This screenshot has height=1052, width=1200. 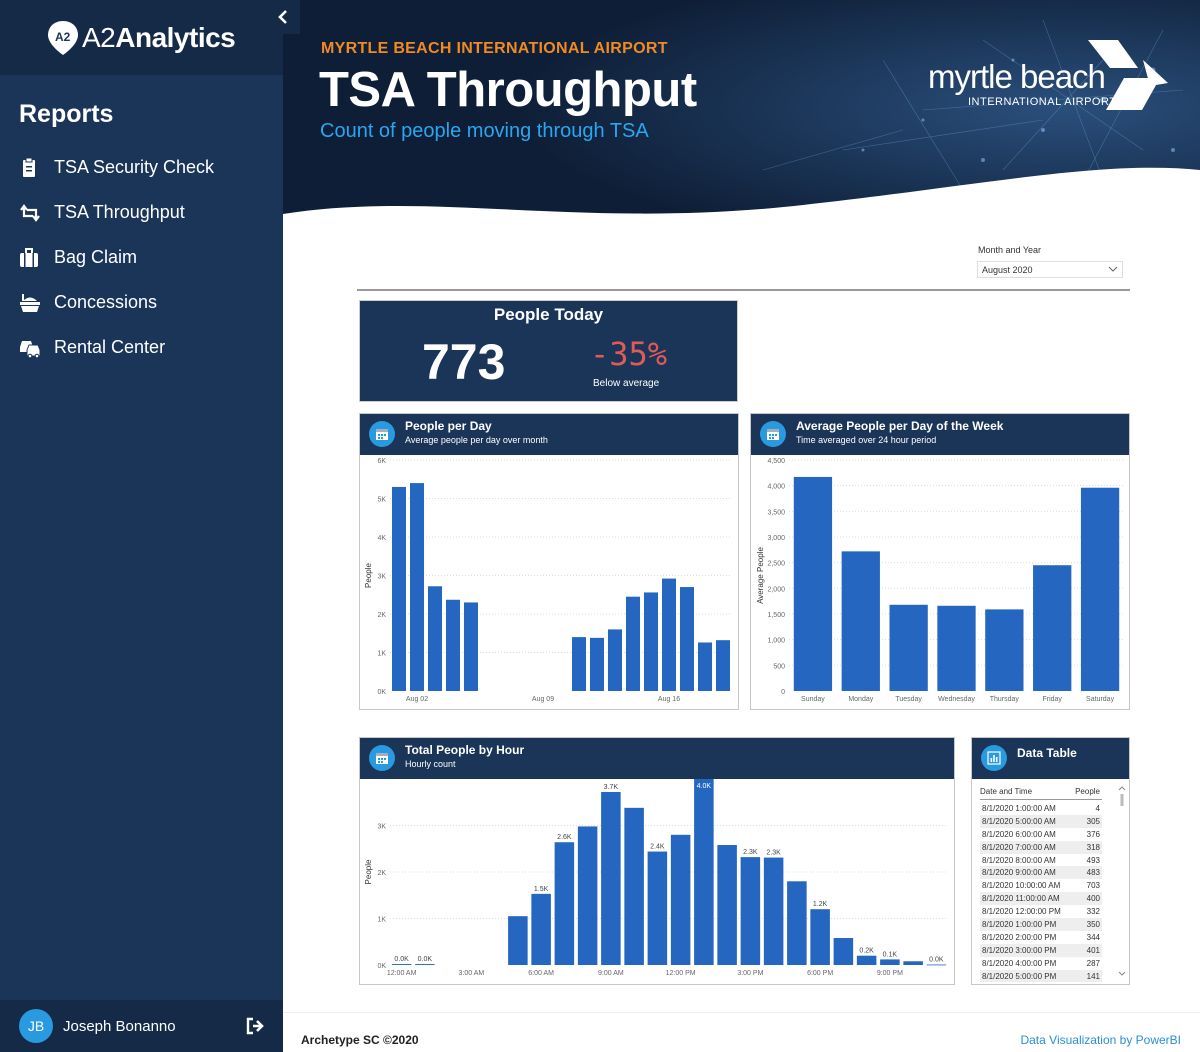 I want to click on column-header-date: Date and Time, so click(x=1006, y=791).